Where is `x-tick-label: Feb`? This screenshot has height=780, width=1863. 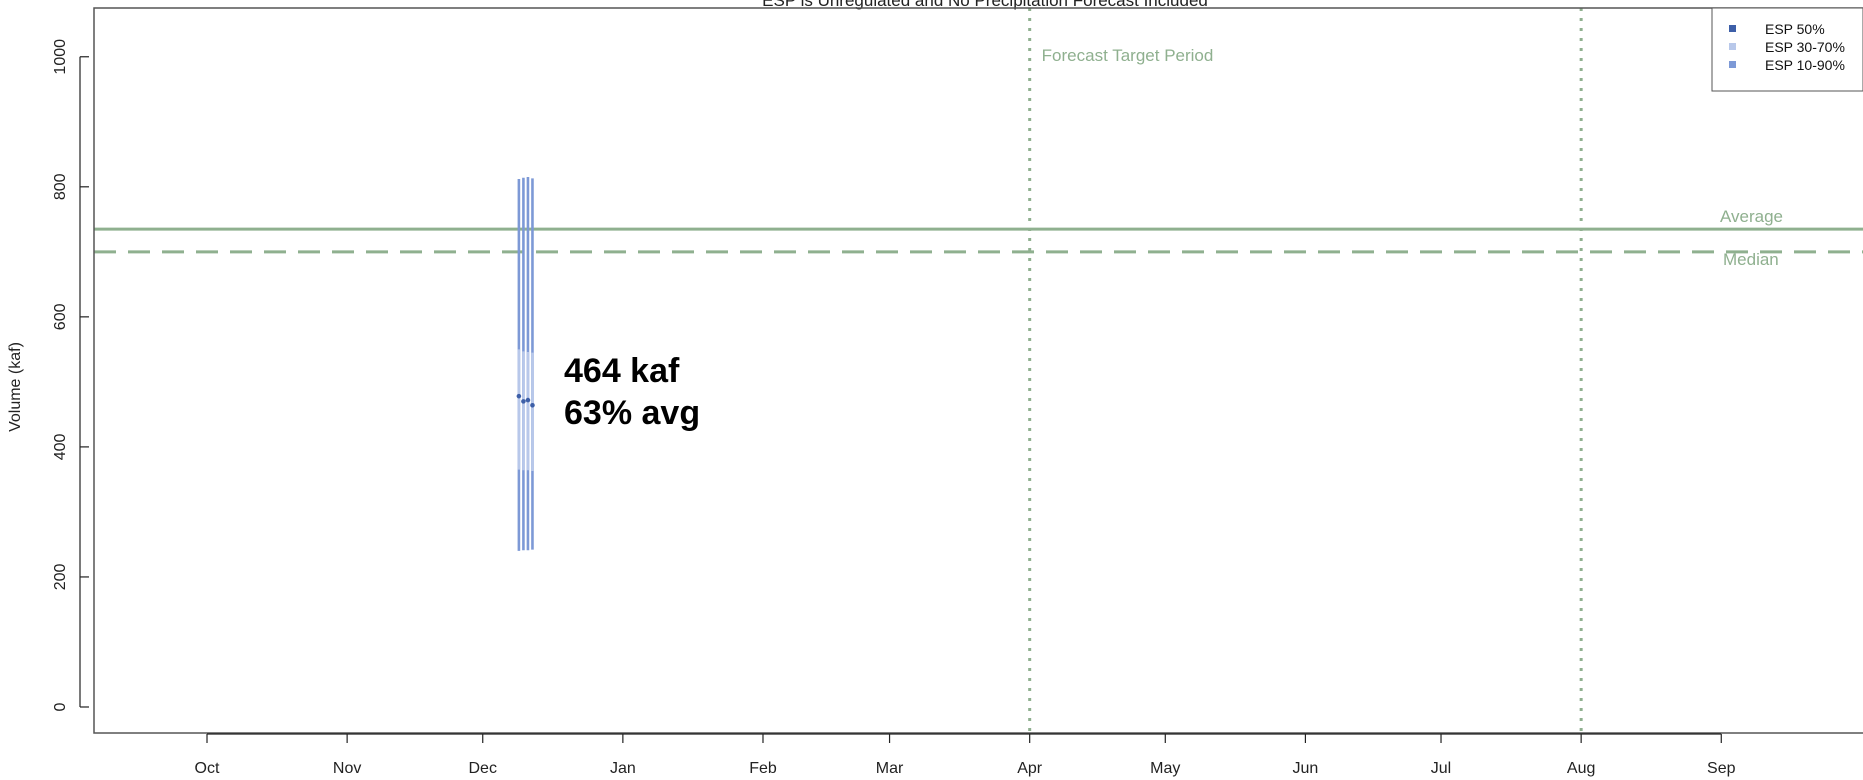
x-tick-label: Feb is located at coordinates (763, 768).